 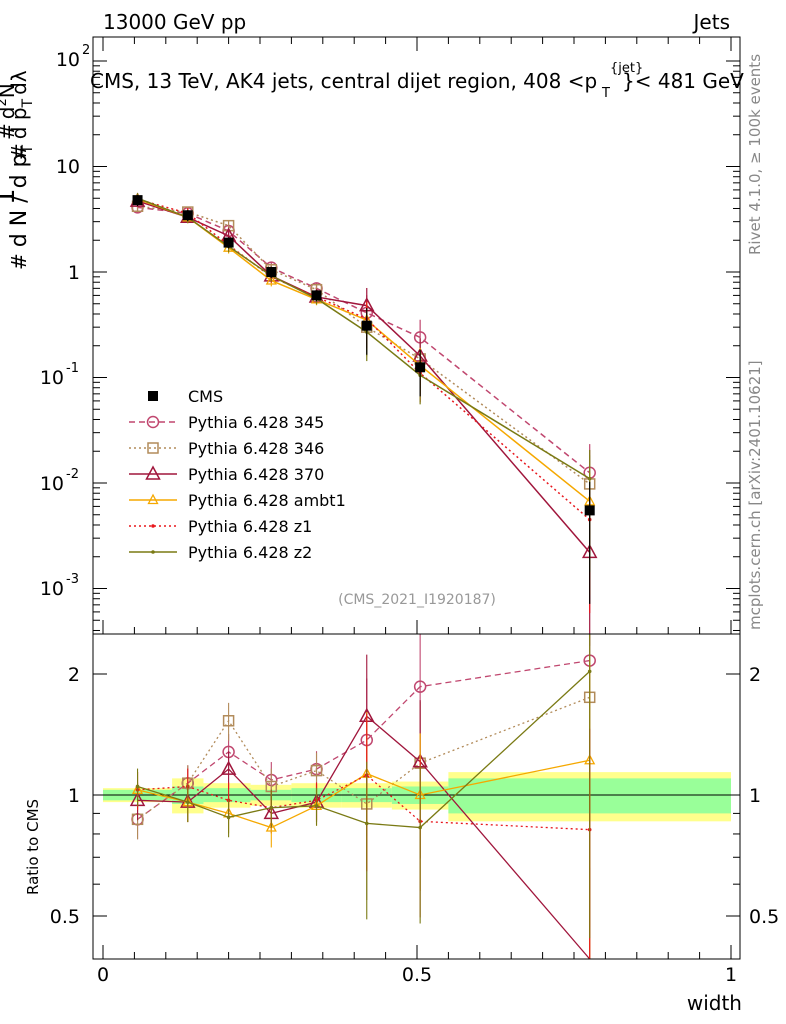 I want to click on title-subscript: T, so click(x=605, y=93).